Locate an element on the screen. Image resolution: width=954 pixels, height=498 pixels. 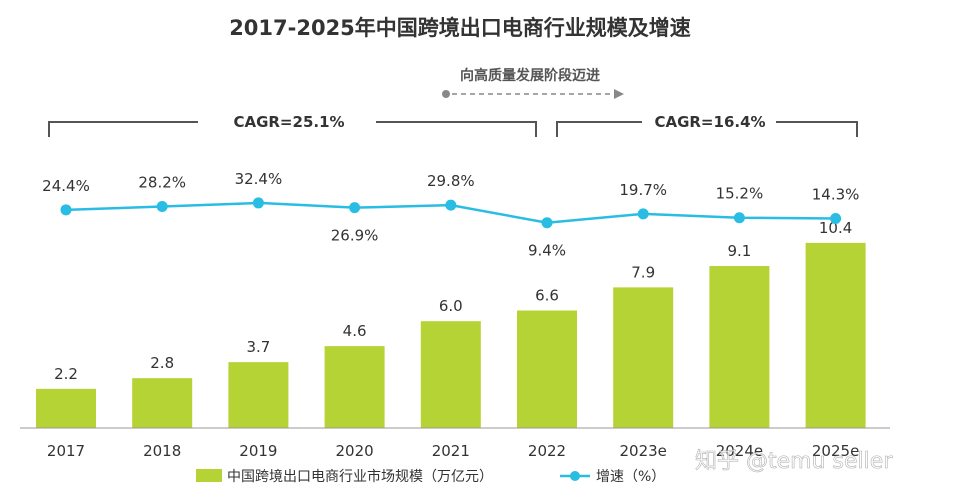
legend: 中国跨境出口电商行业市场规模（万亿元） 增速（%） is located at coordinates (430, 476).